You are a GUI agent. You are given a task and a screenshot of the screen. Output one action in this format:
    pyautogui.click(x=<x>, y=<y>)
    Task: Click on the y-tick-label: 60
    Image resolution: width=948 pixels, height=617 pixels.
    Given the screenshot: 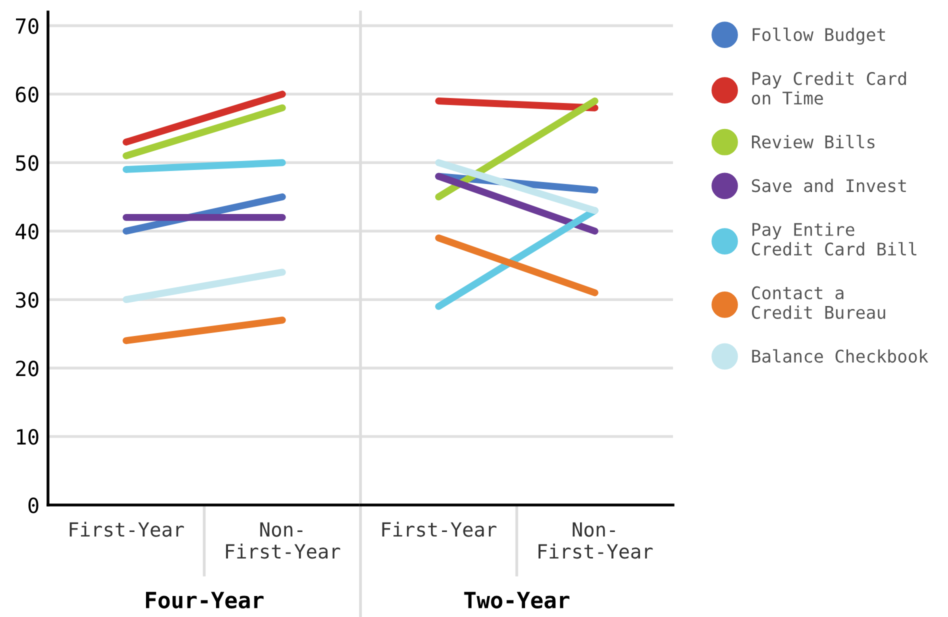 What is the action you would take?
    pyautogui.click(x=27, y=94)
    